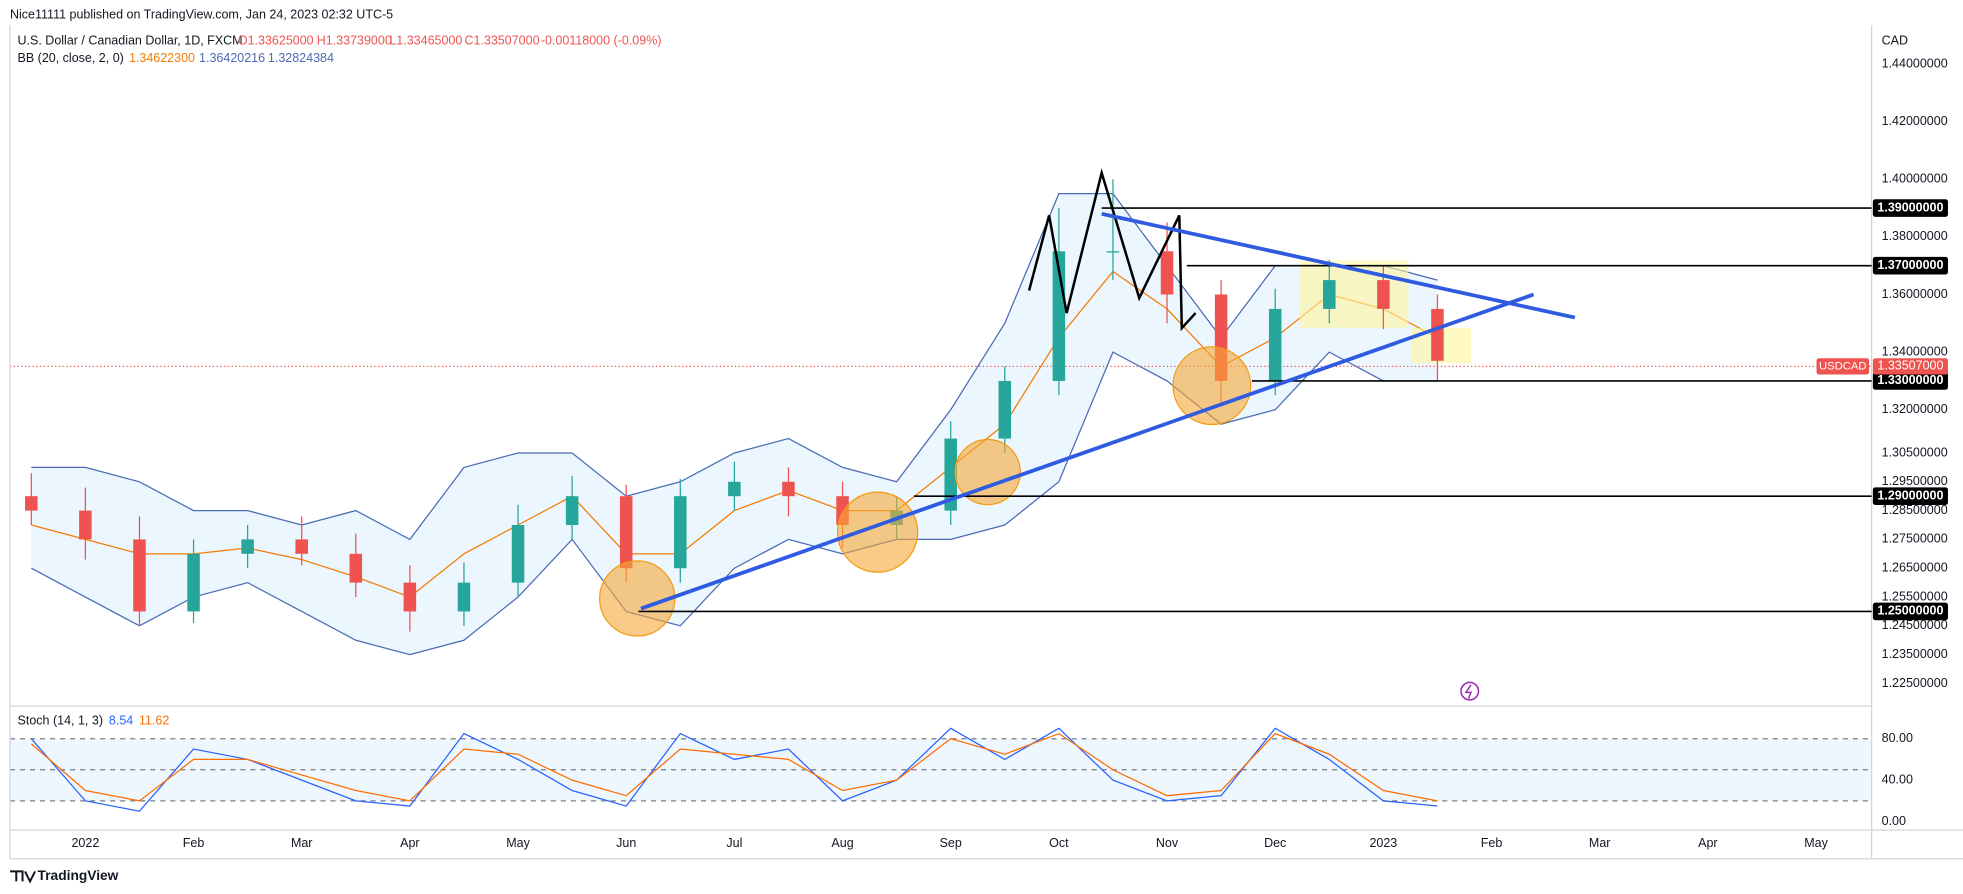  Describe the element at coordinates (354, 41) in the screenshot. I see `ohlc-high: H1.33739000` at that location.